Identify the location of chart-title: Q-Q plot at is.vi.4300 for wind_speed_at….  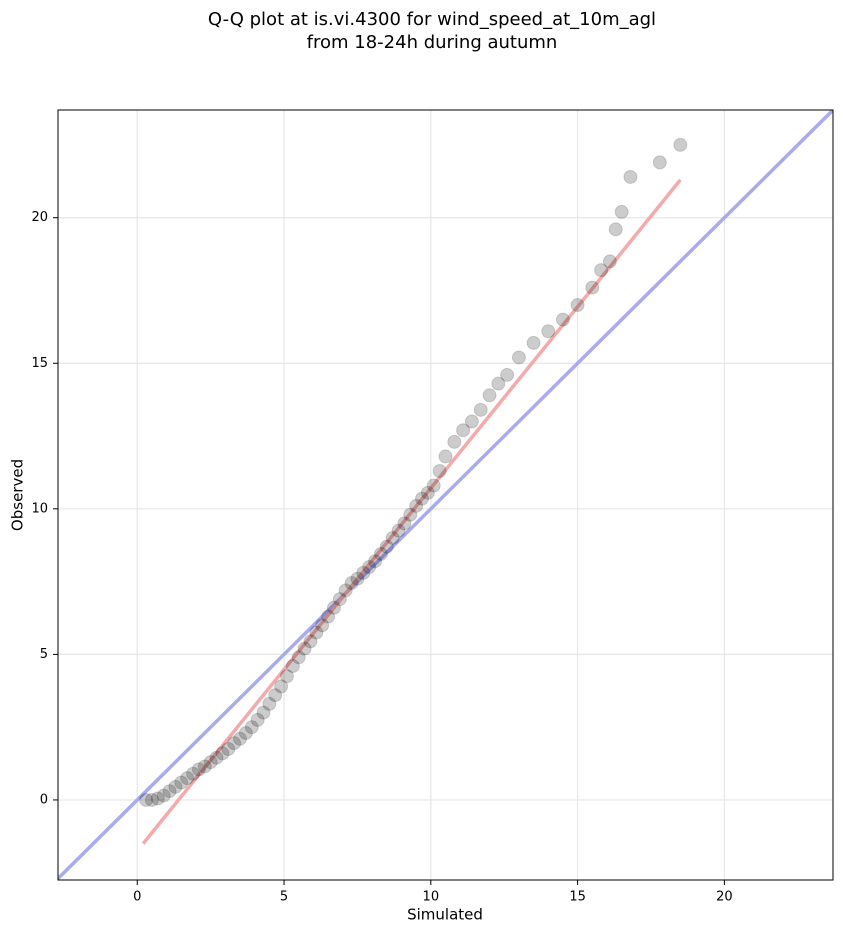
(432, 19).